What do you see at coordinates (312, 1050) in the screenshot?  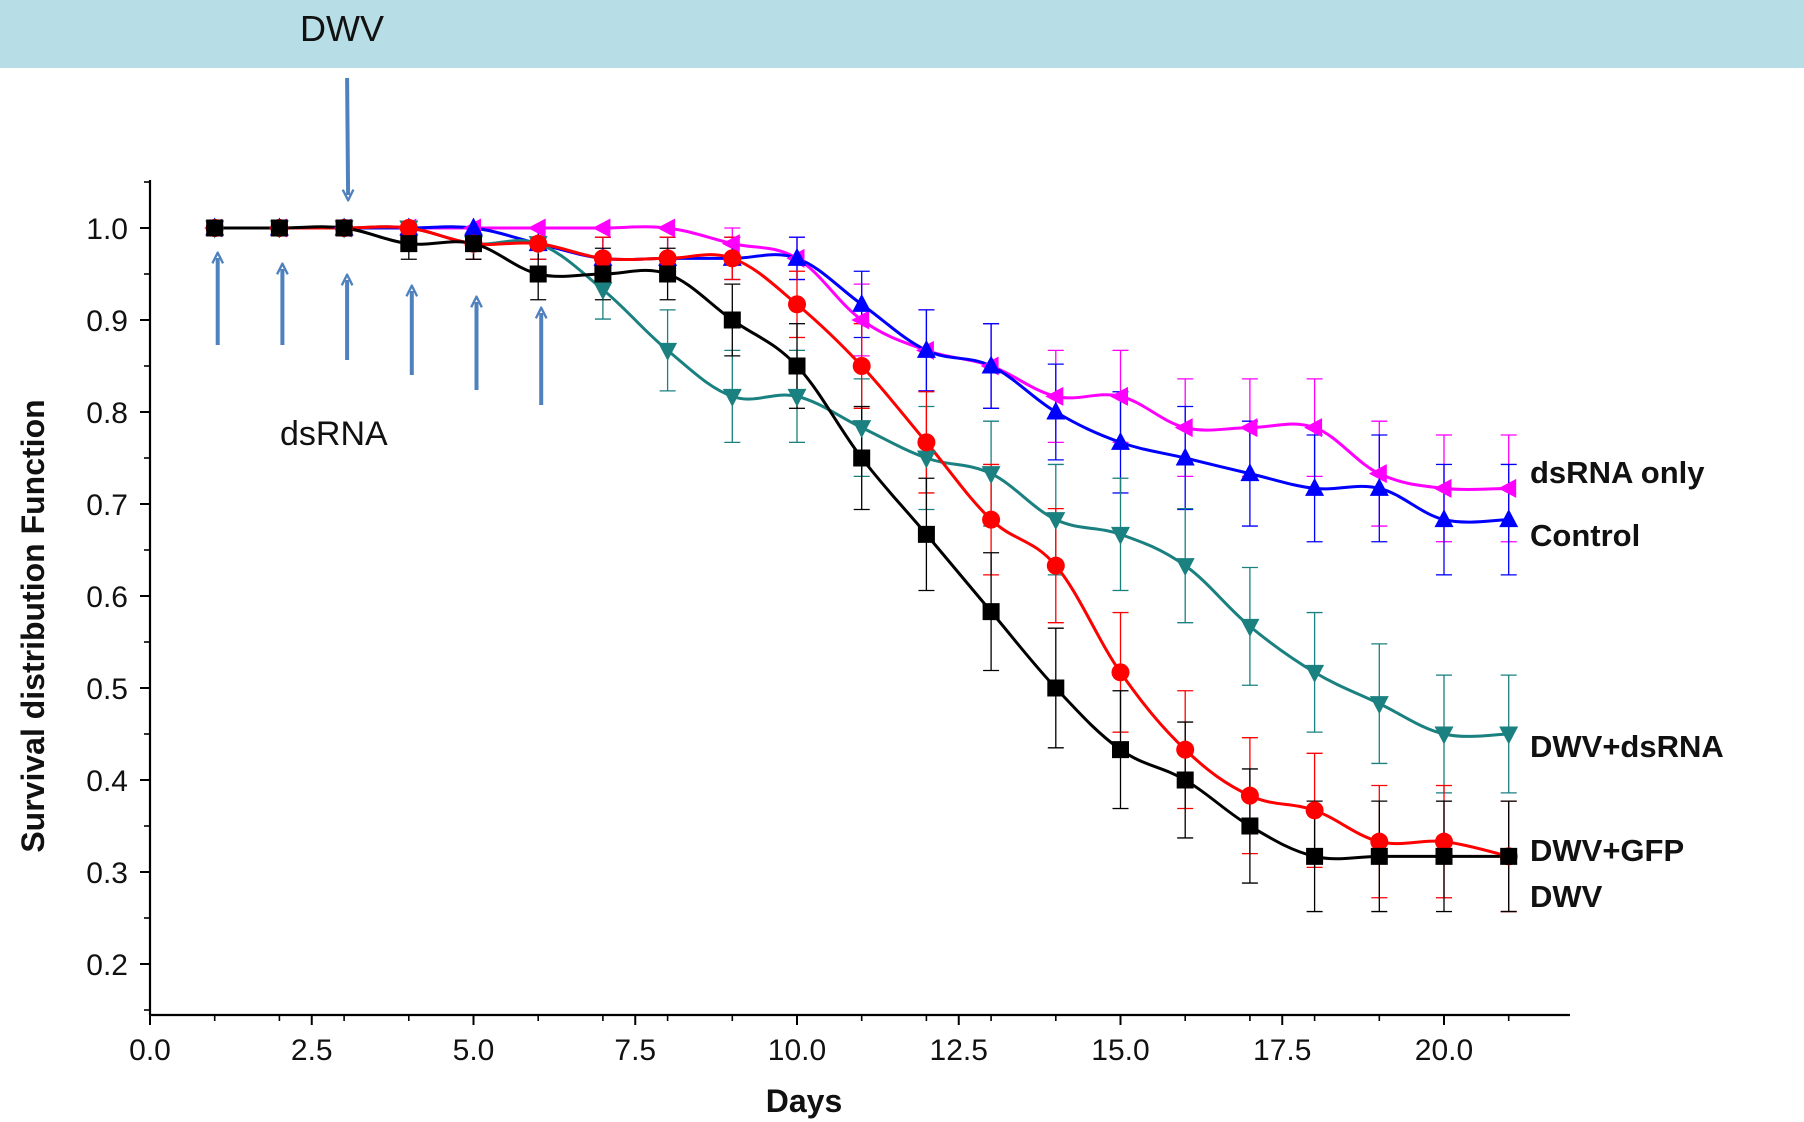 I see `x-tick-label: 2.5` at bounding box center [312, 1050].